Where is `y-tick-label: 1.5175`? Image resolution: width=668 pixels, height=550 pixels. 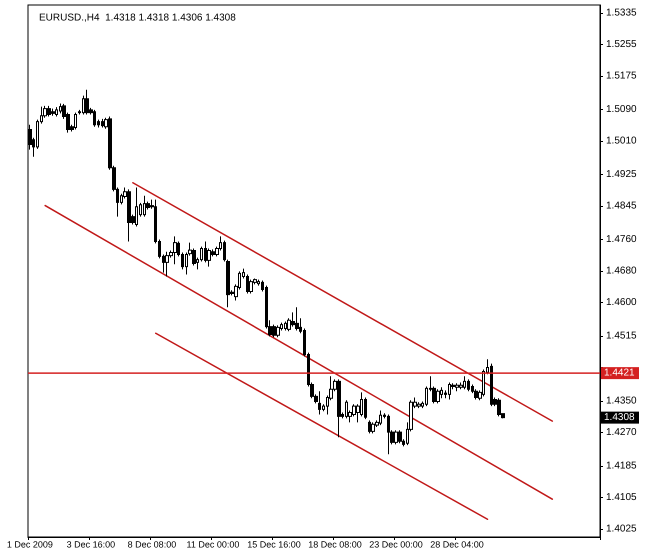
y-tick-label: 1.5175 is located at coordinates (622, 76).